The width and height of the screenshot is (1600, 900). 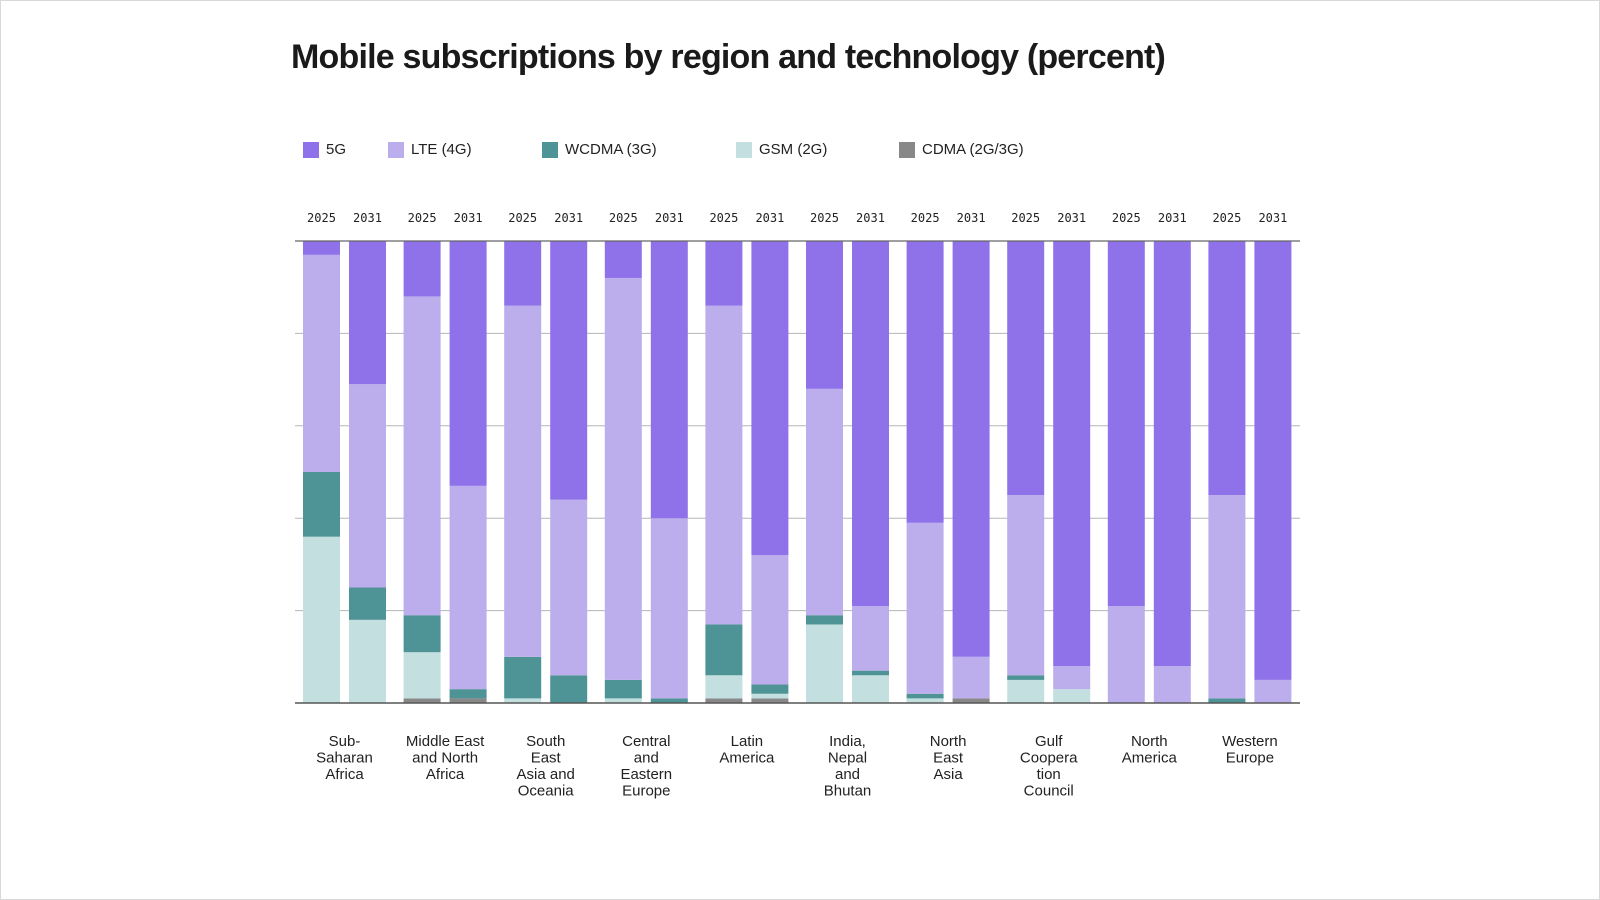 I want to click on region-label: Sub-Saharan Africa, so click(x=344, y=758).